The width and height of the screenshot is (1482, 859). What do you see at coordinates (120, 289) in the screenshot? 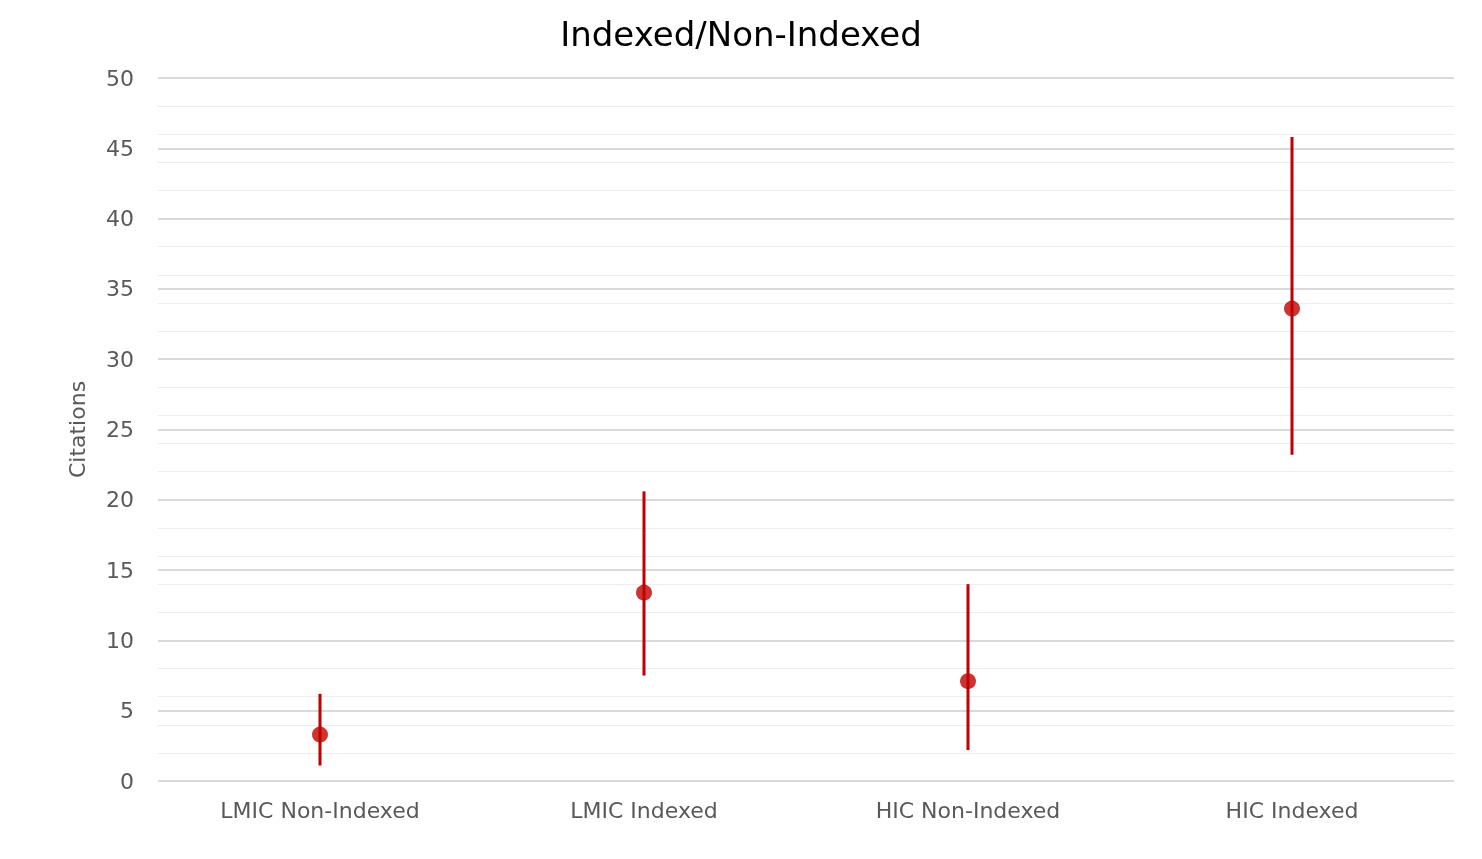
I see `y-tick-label: 35` at bounding box center [120, 289].